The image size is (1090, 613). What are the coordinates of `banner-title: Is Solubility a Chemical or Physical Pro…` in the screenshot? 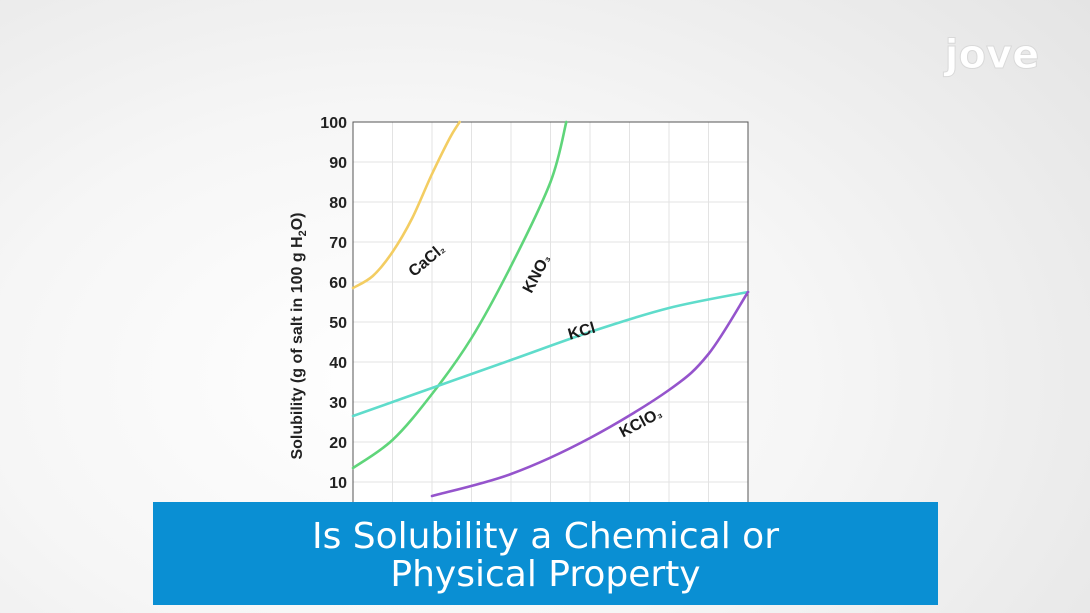 It's located at (545, 555).